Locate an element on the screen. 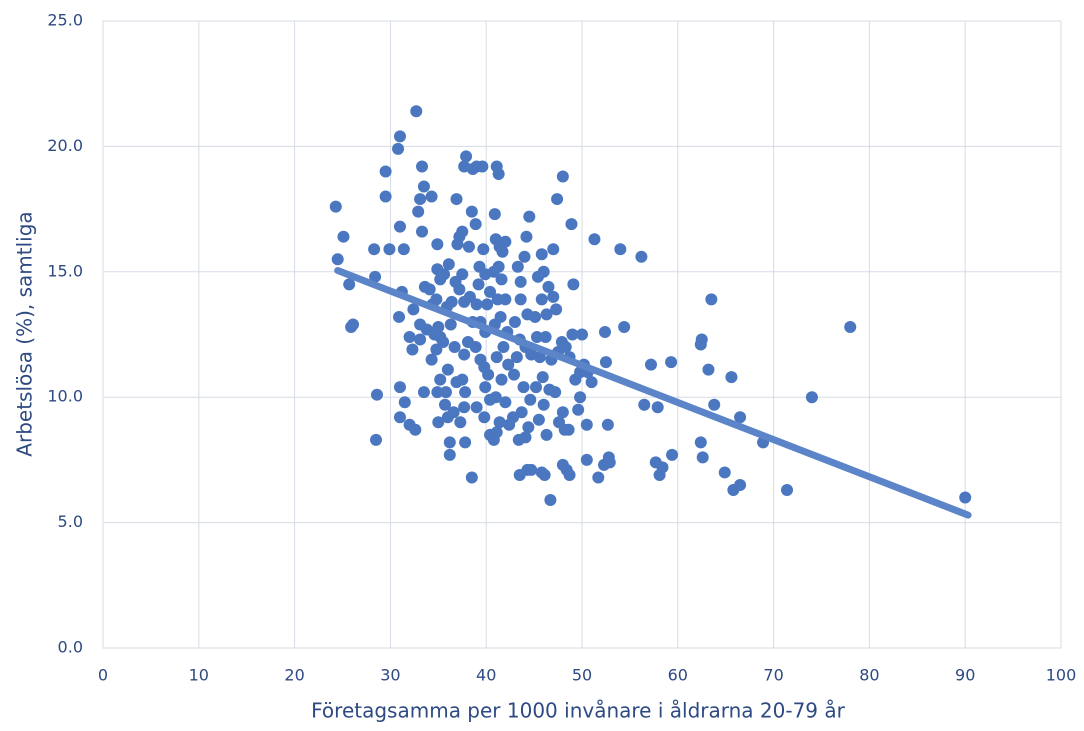  x-tick-label: 40 is located at coordinates (486, 675).